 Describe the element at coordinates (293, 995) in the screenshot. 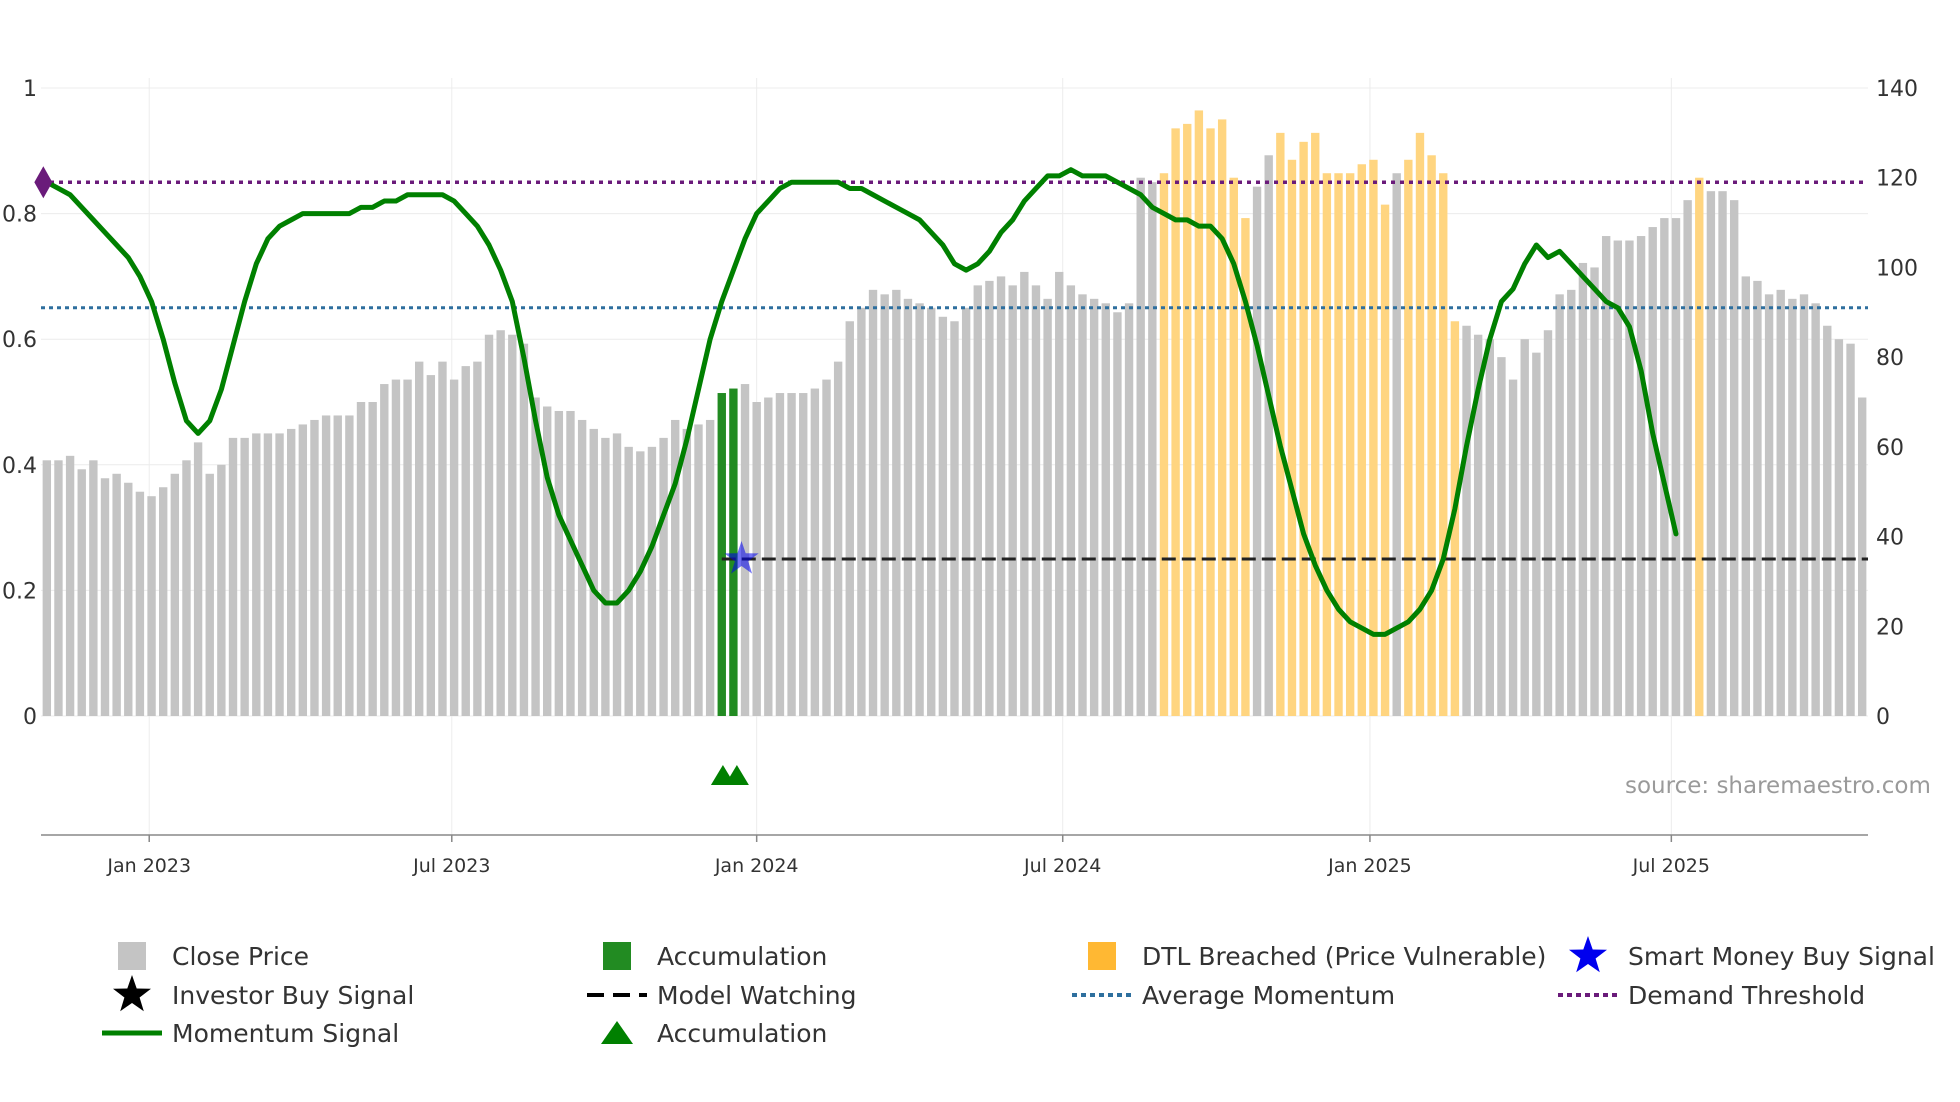

I see `legend-label: Investor Buy Signal` at that location.